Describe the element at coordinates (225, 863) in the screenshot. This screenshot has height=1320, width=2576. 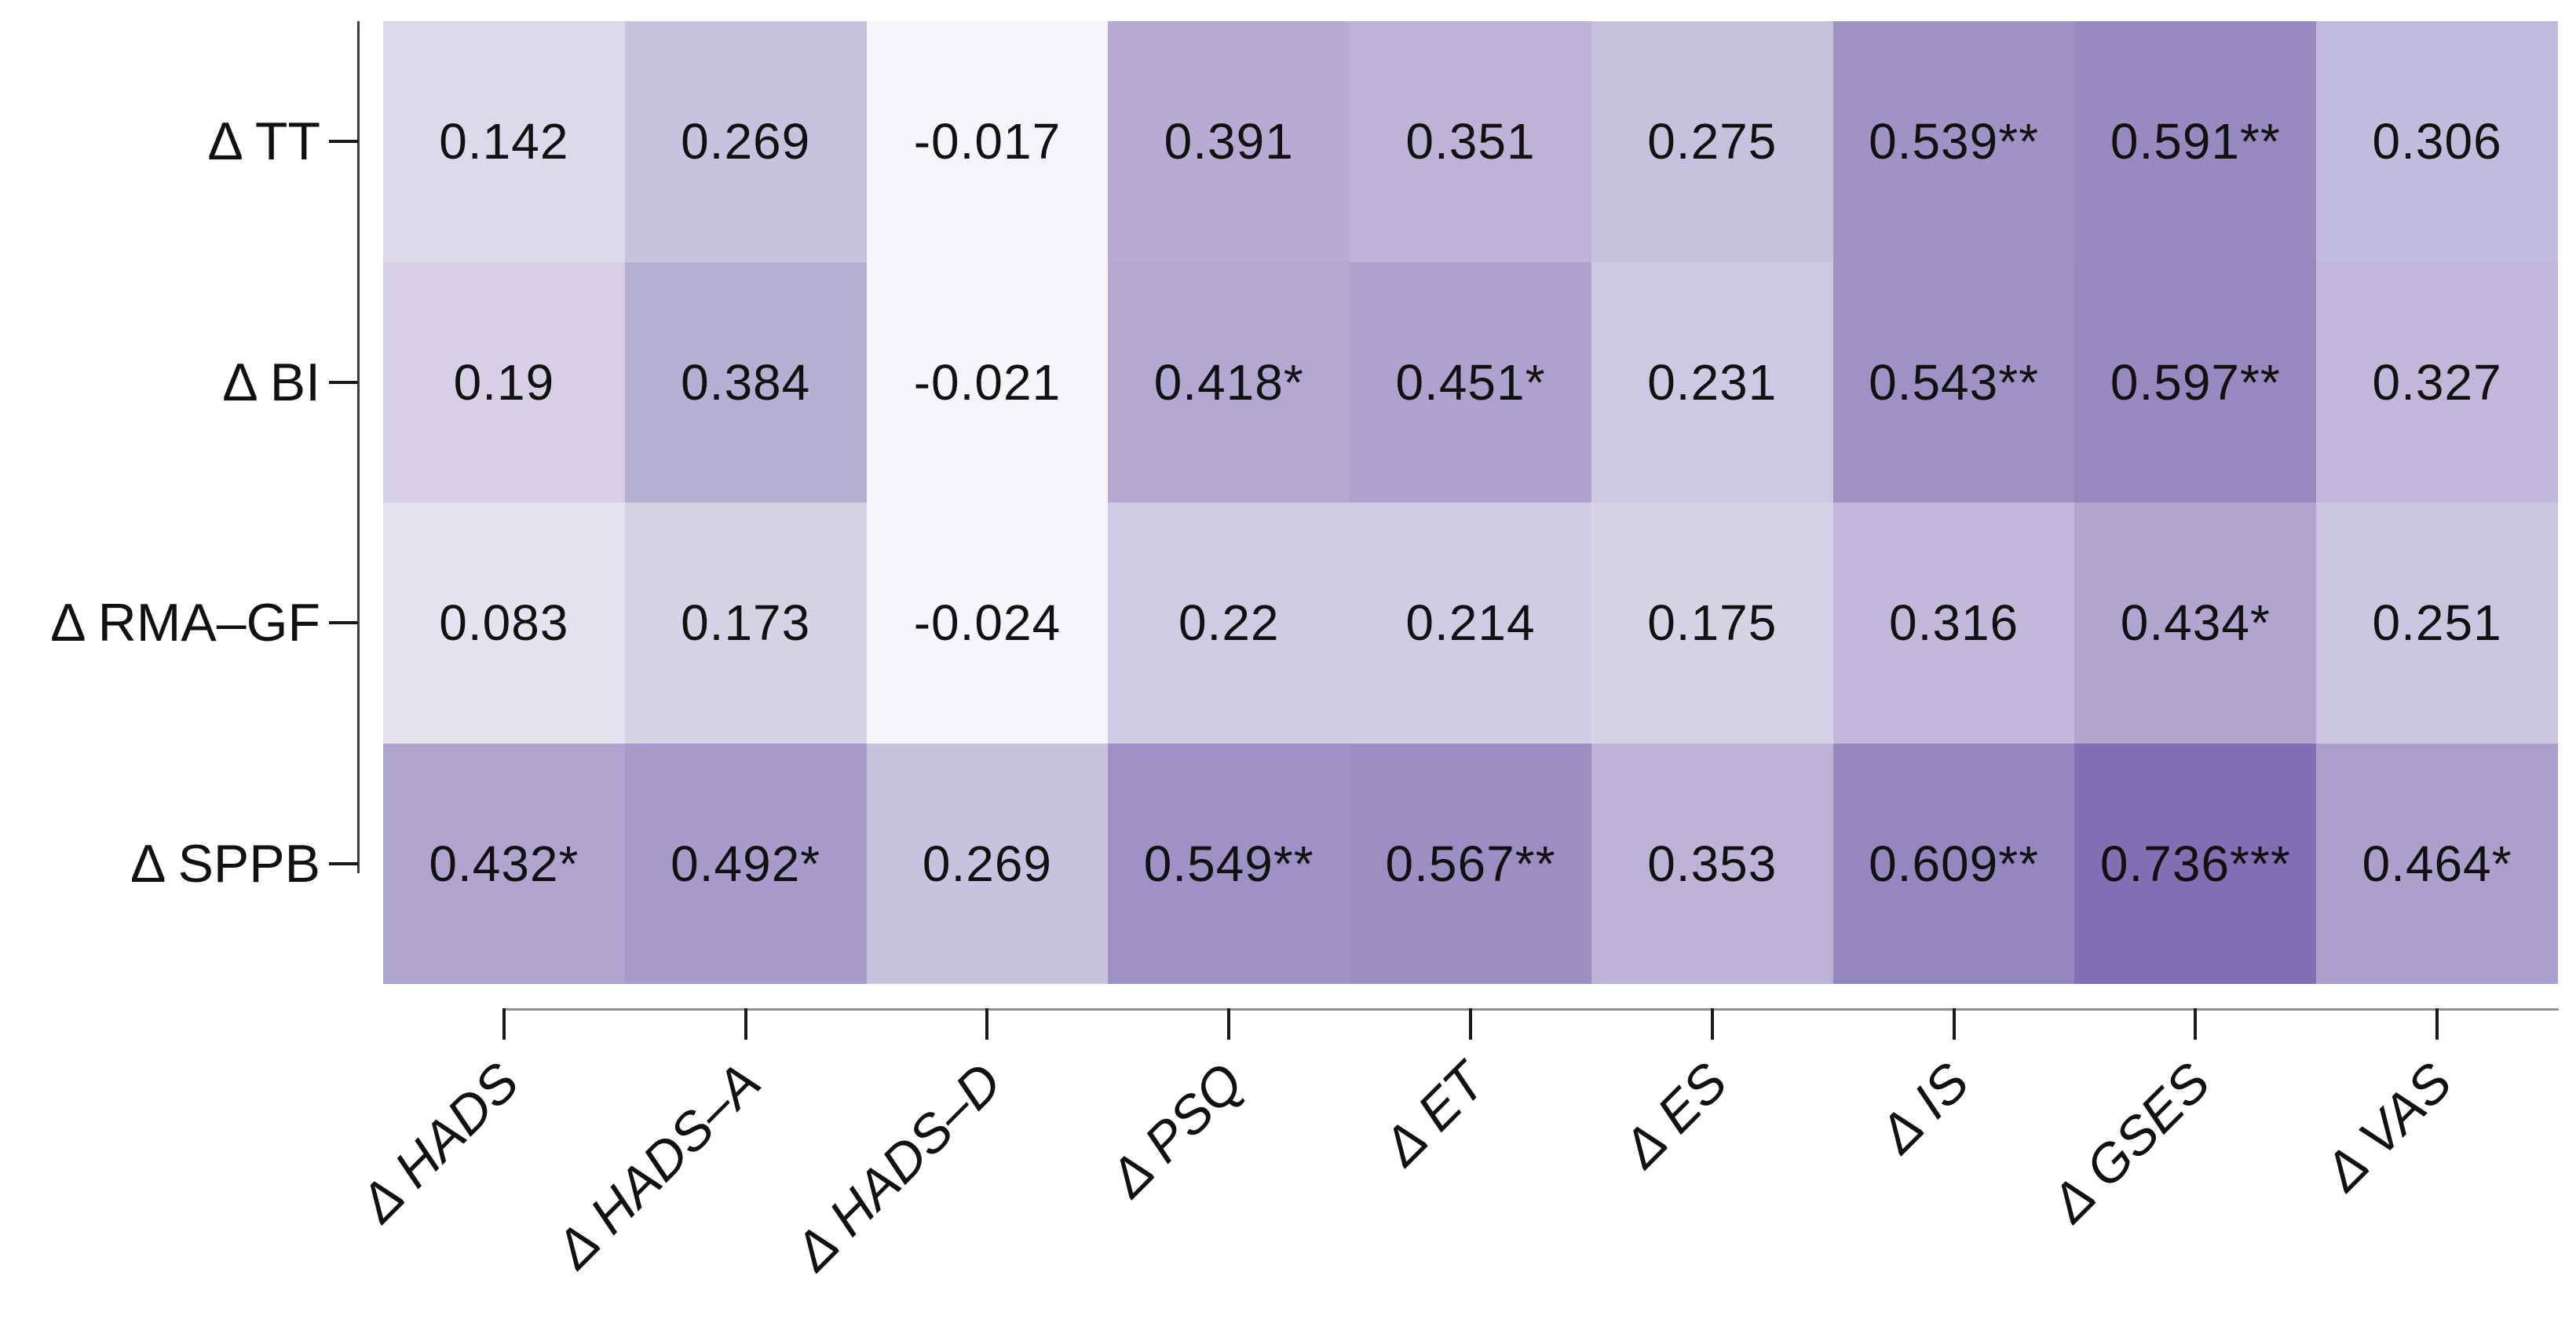
I see `row-label: Δ SPPB` at that location.